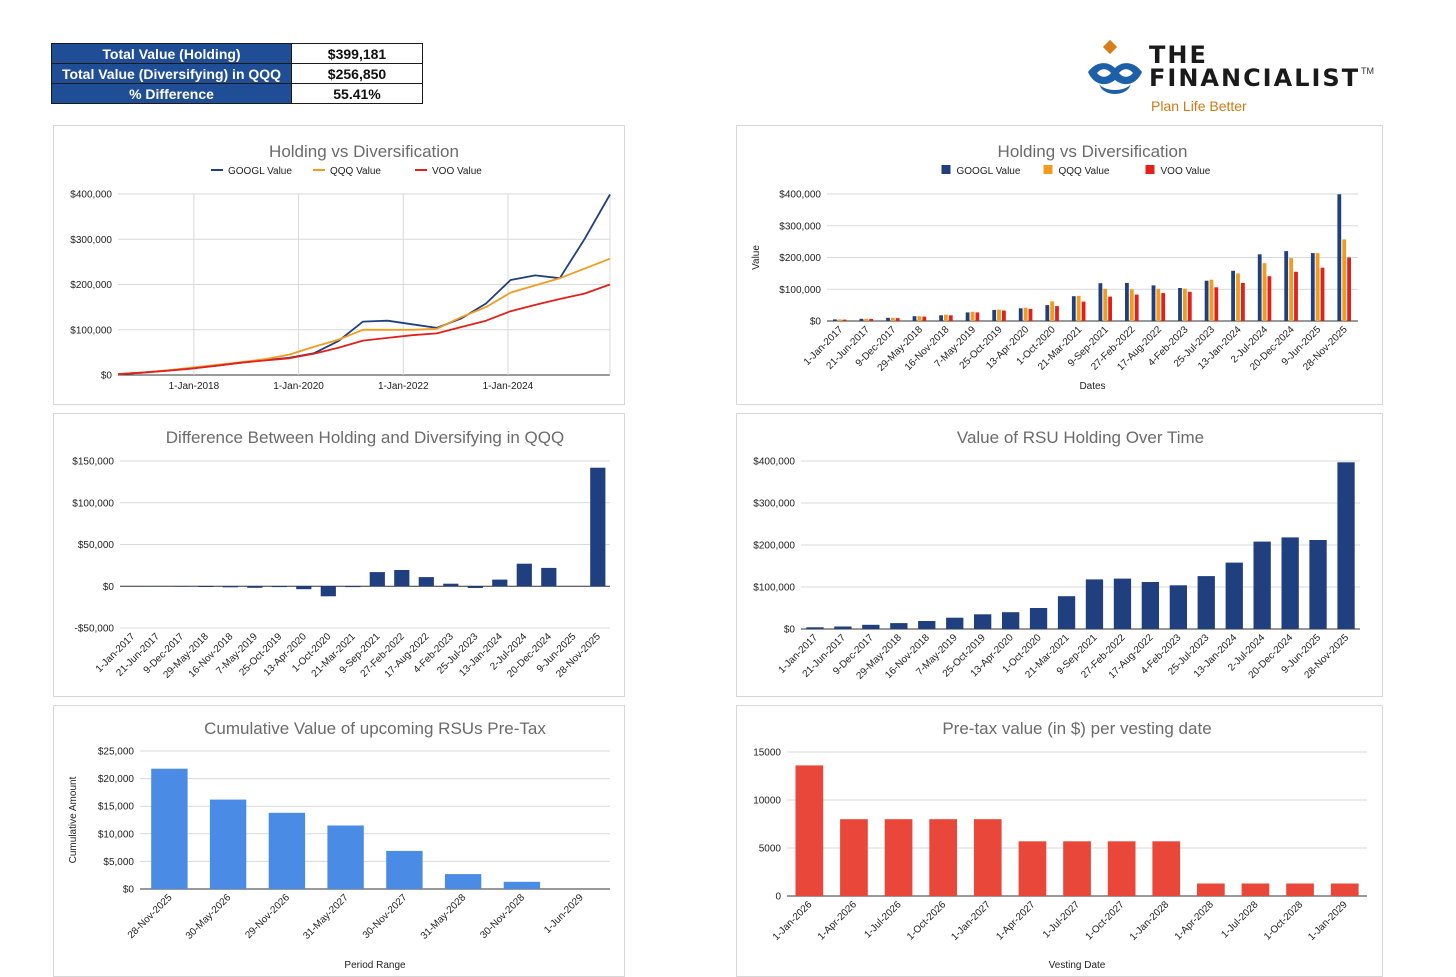  What do you see at coordinates (237, 54) in the screenshot?
I see `summary-row: Total Value (Holding) $399,181` at bounding box center [237, 54].